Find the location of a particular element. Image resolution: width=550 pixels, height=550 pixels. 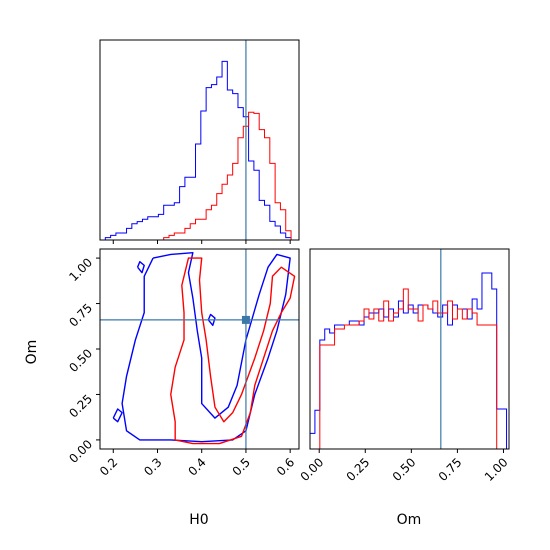

h0-histogram-blue-series is located at coordinates (196, 150).